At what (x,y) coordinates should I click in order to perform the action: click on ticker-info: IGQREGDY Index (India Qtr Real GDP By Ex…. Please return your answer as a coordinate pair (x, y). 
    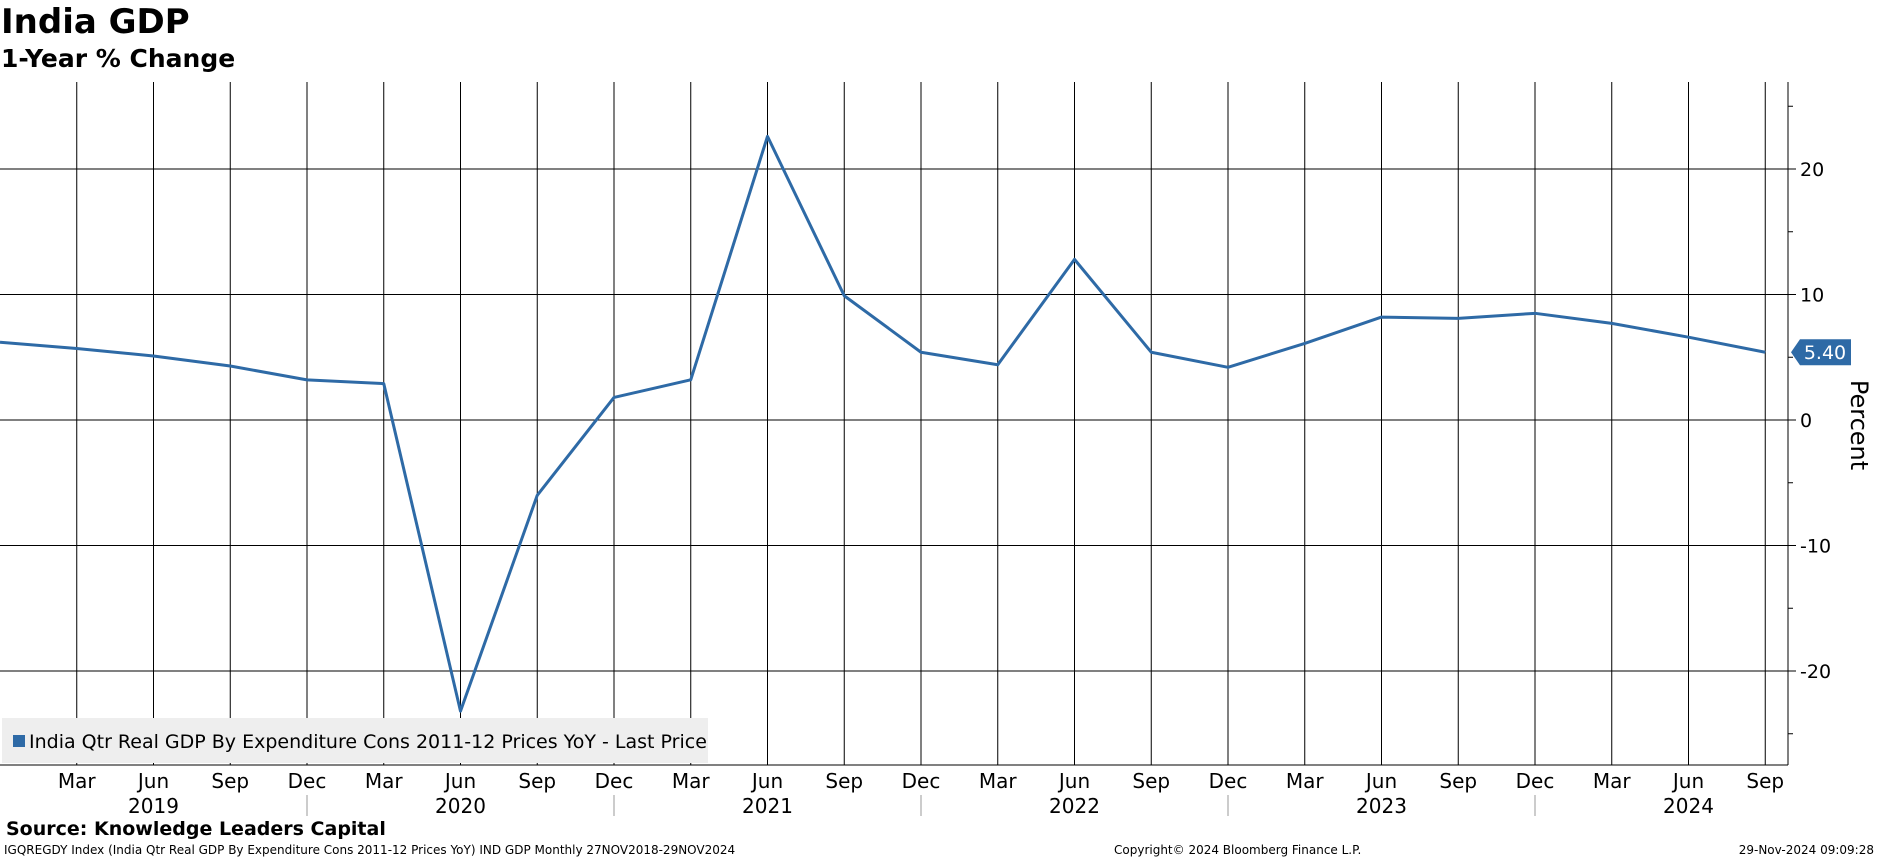
    Looking at the image, I should click on (370, 850).